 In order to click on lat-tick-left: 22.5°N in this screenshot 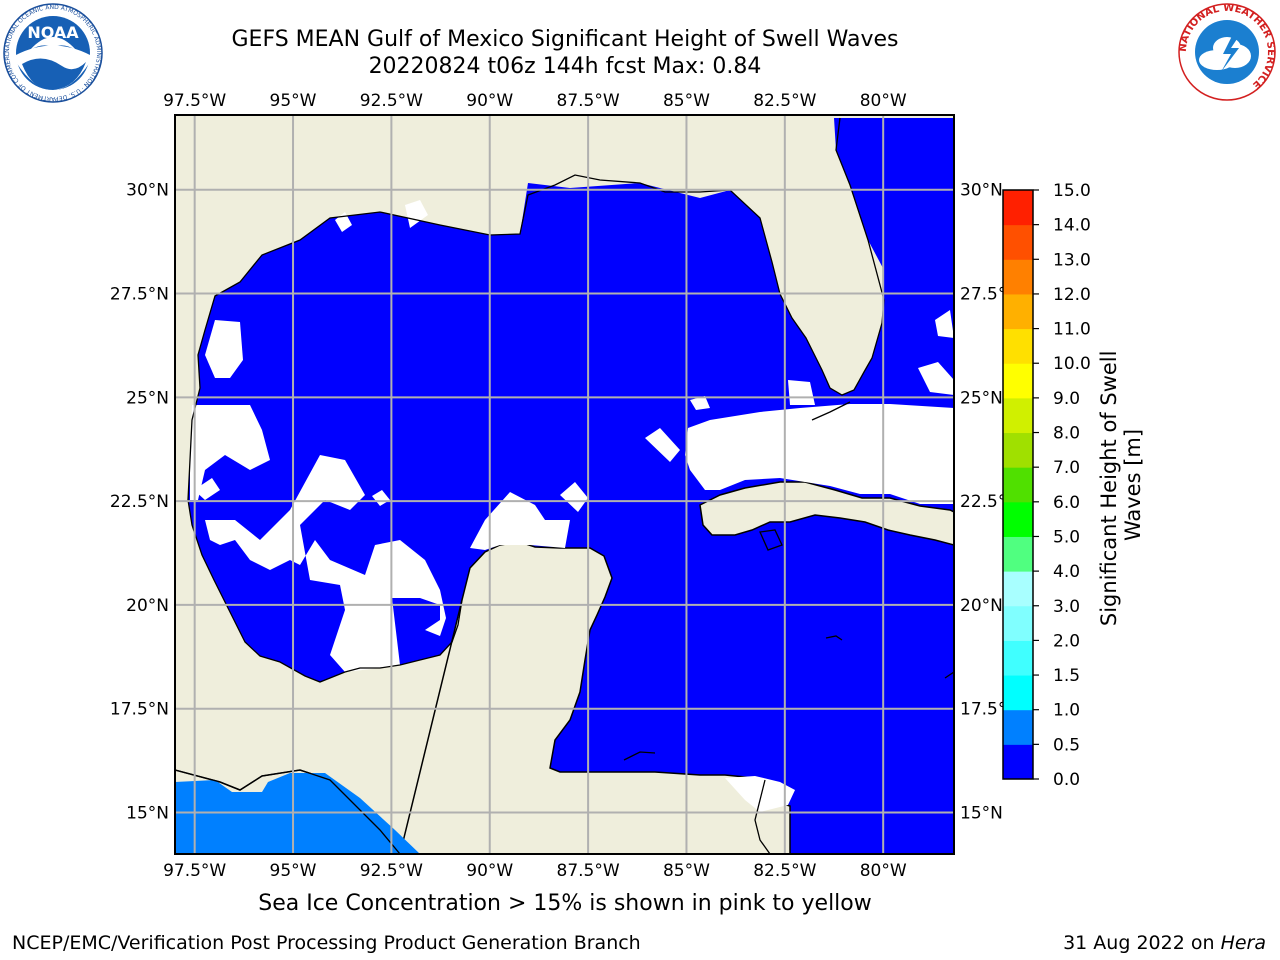, I will do `click(139, 502)`.